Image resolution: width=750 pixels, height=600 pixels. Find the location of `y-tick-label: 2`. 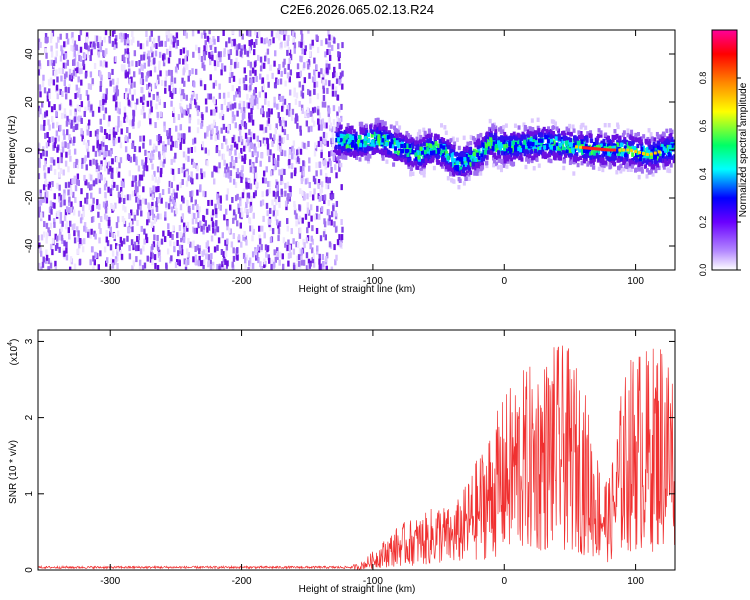

y-tick-label: 2 is located at coordinates (29, 417).